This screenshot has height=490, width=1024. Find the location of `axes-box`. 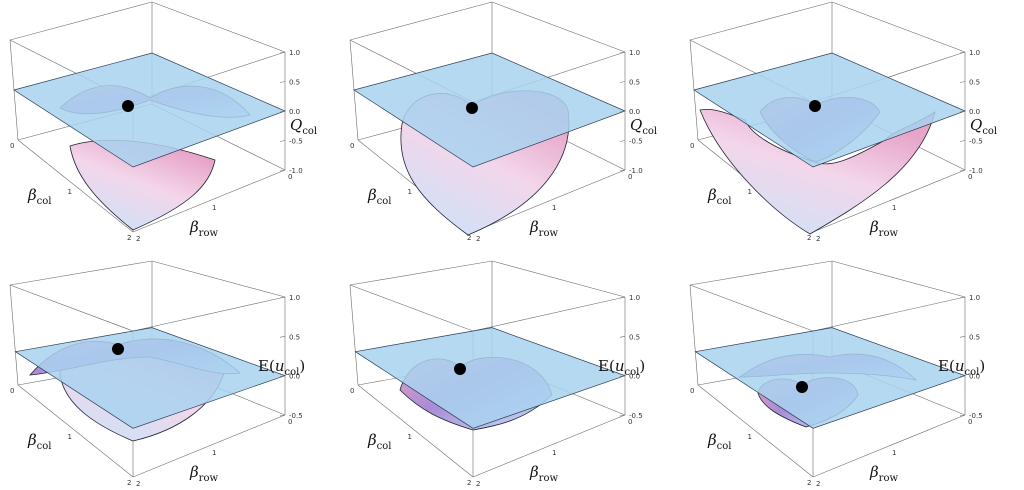

axes-box is located at coordinates (827, 369).